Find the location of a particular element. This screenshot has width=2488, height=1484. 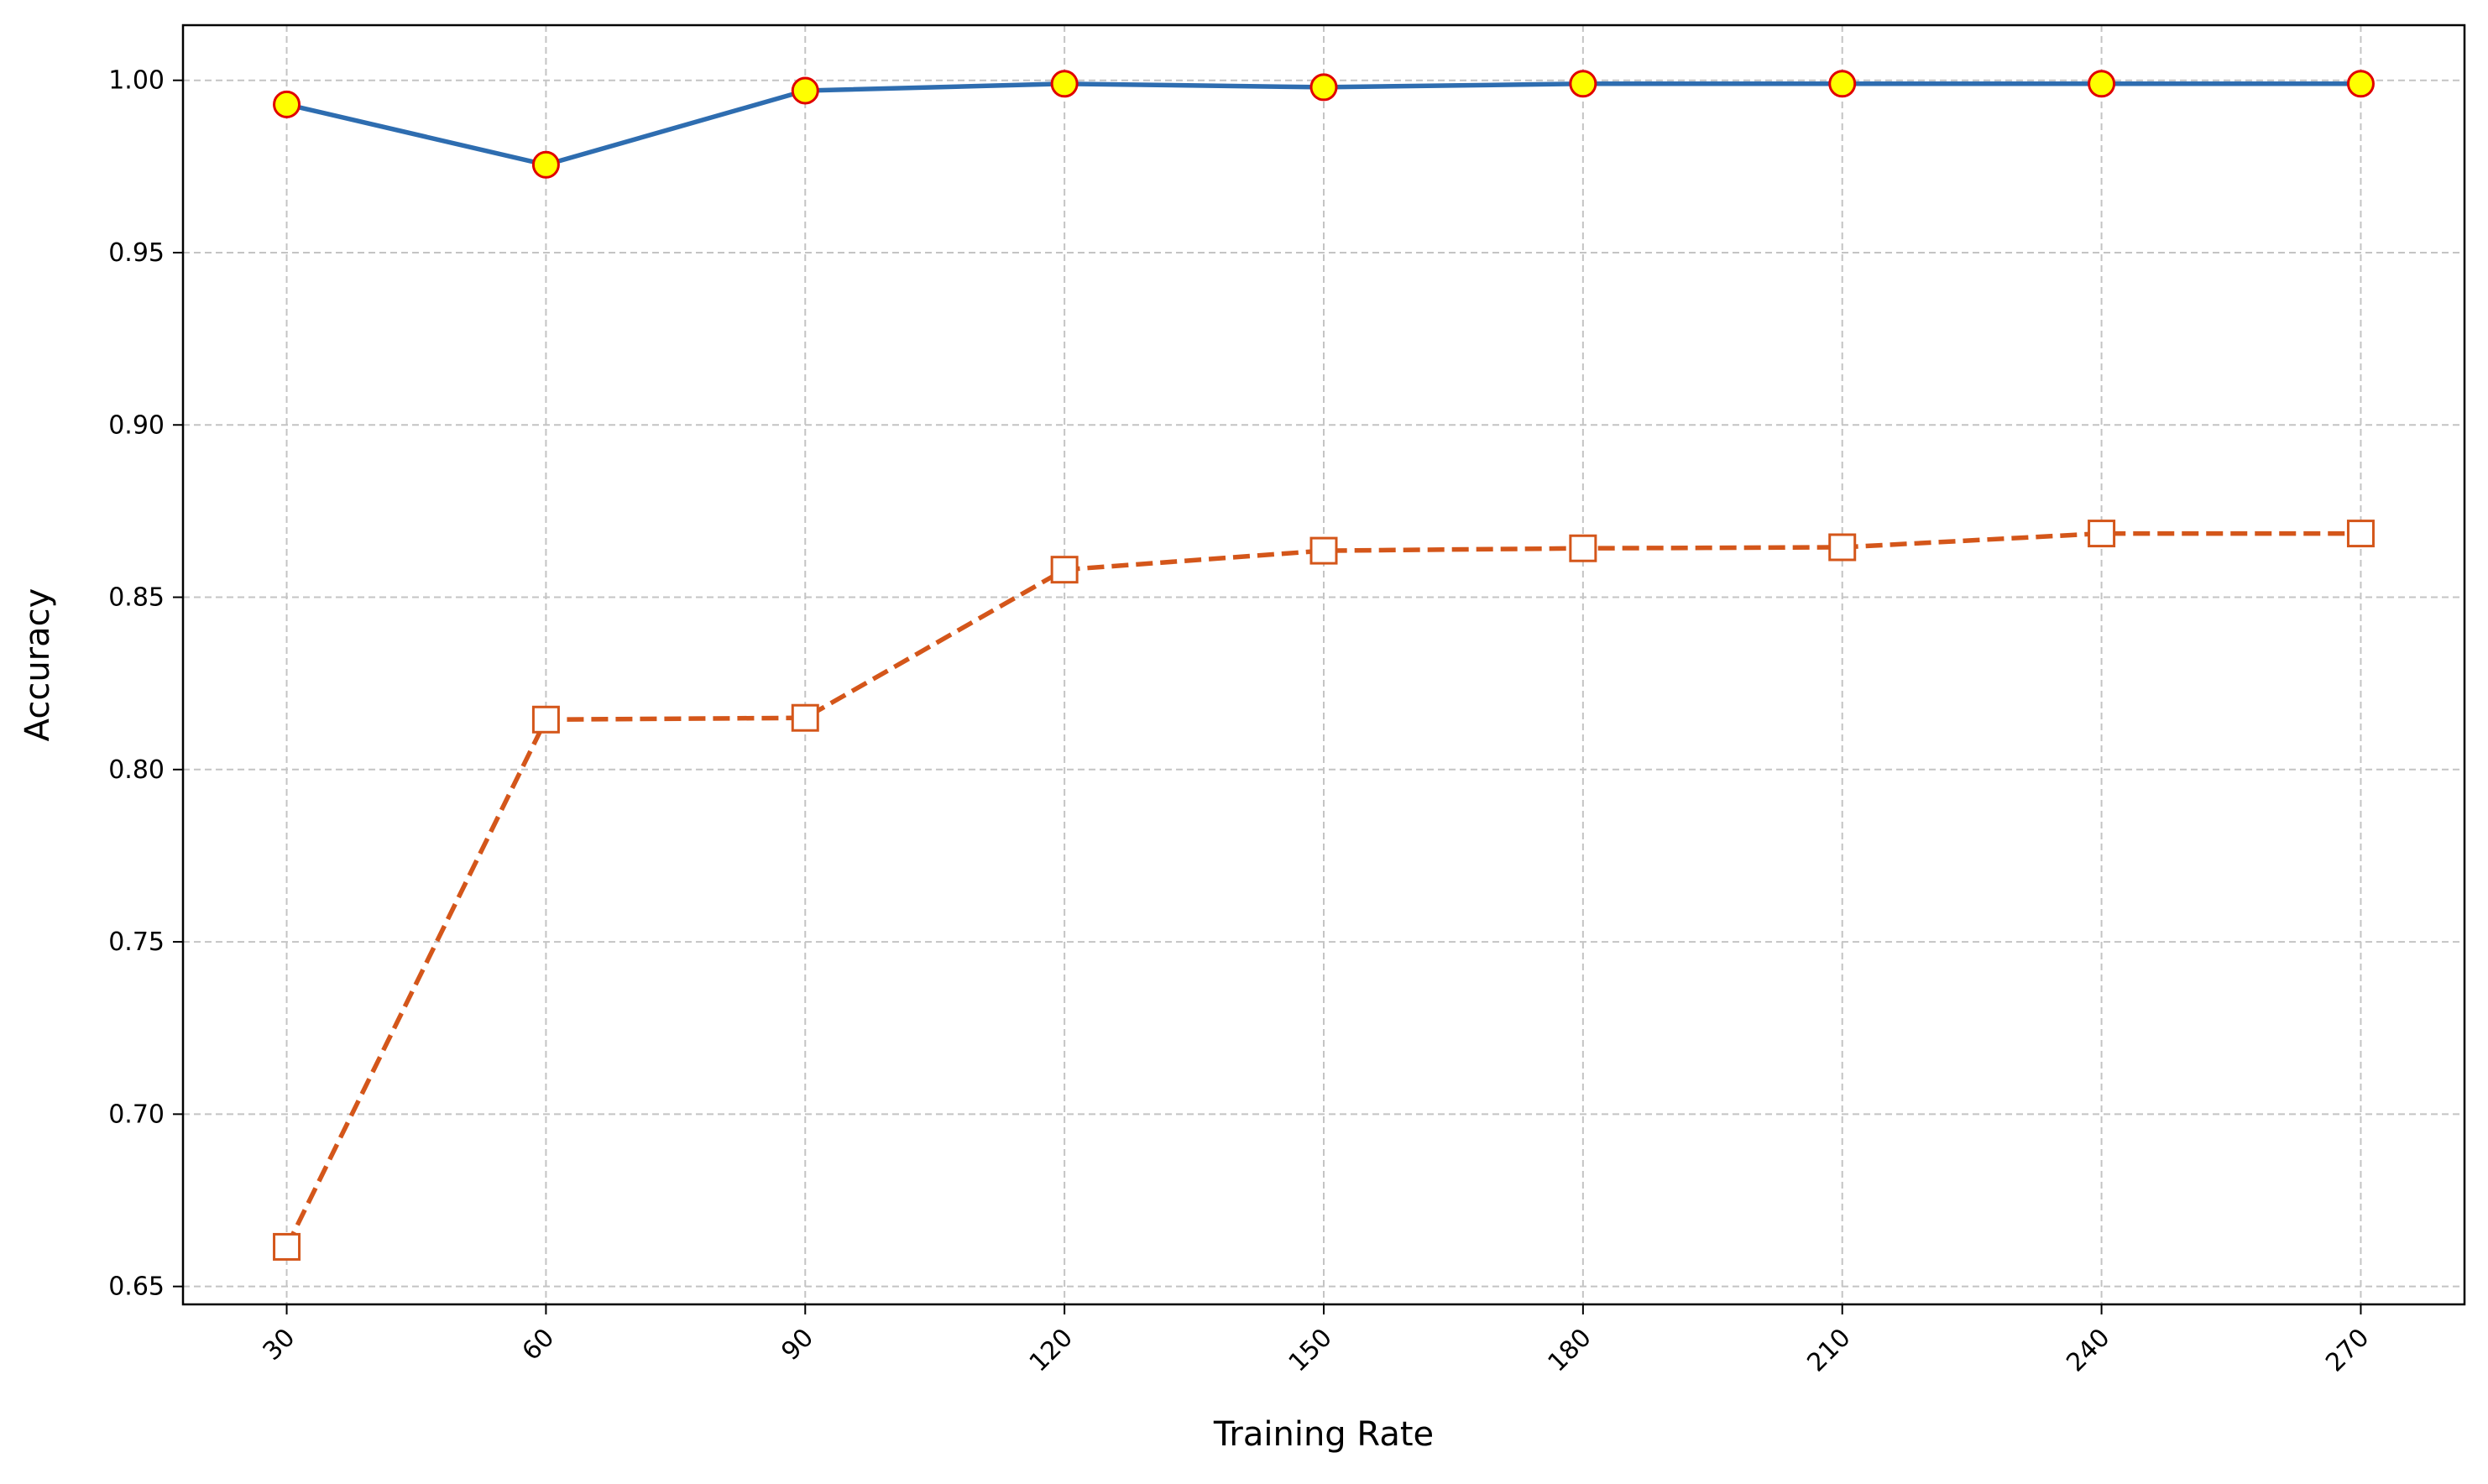

y-axis-label: Accuracy is located at coordinates (37, 665).